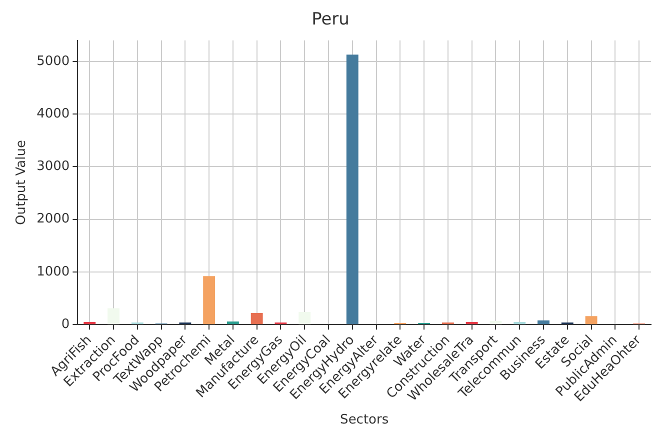  Describe the element at coordinates (53, 61) in the screenshot. I see `y-tick-label: 5000` at that location.